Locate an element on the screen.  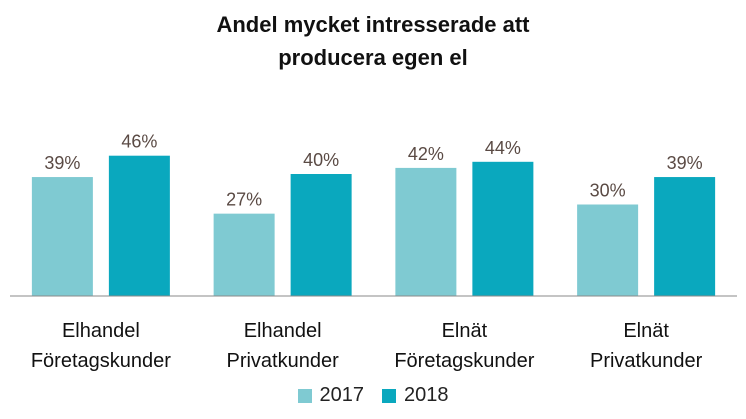
value-label-2018-2: 40% is located at coordinates (321, 160).